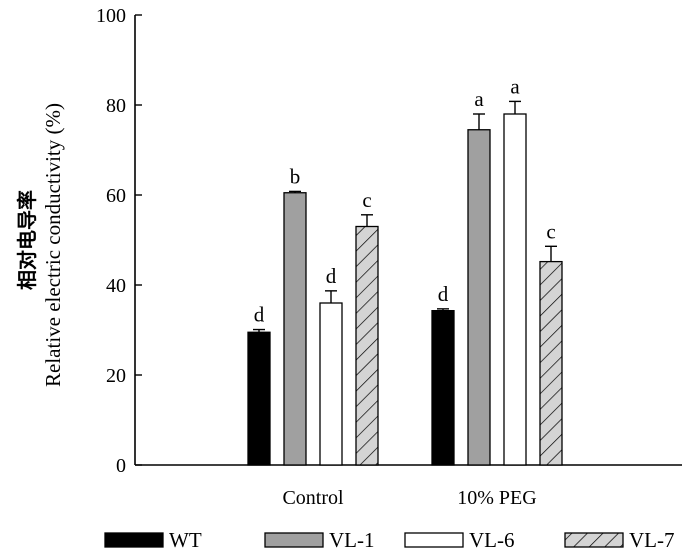  What do you see at coordinates (27, 240) in the screenshot?
I see `y-axis-title-cn: 相对电导率` at bounding box center [27, 240].